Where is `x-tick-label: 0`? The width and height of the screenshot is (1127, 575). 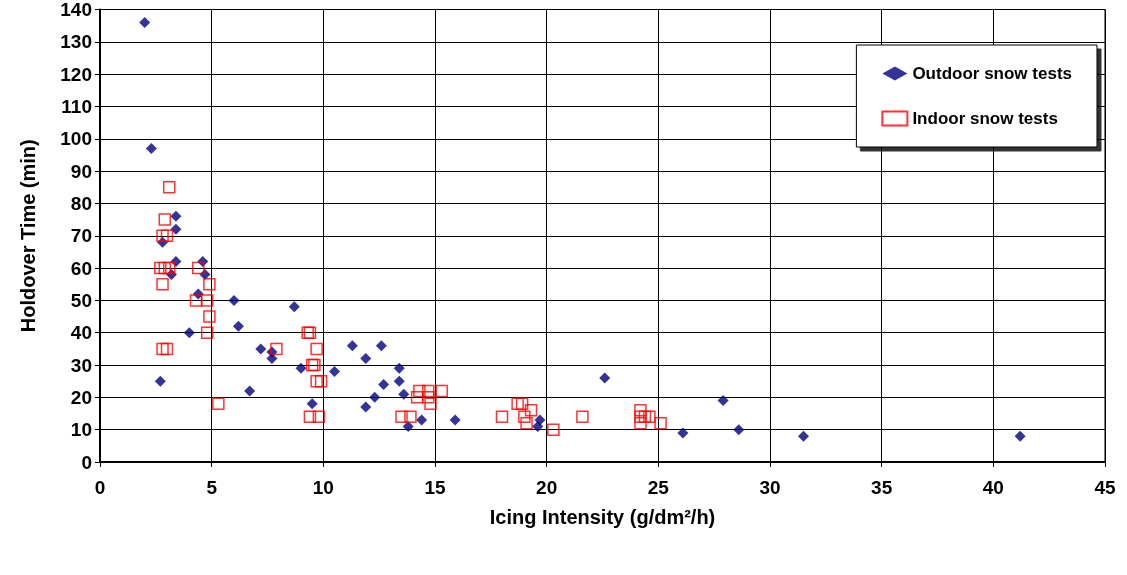
x-tick-label: 0 is located at coordinates (100, 487).